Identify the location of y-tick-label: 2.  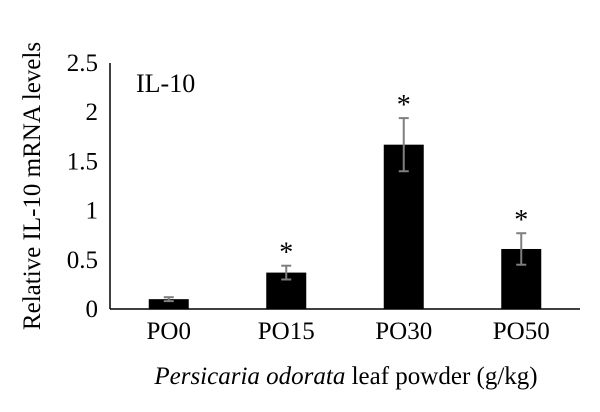
(92, 112).